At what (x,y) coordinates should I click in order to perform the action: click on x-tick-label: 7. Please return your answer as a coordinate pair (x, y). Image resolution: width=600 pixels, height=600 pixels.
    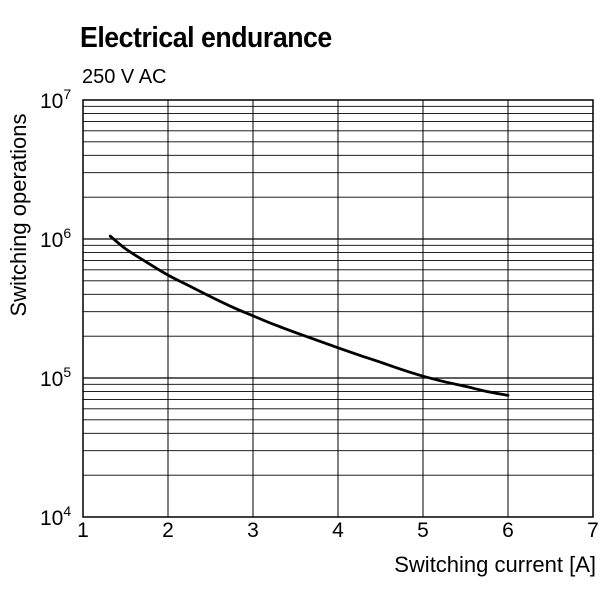
    Looking at the image, I should click on (593, 530).